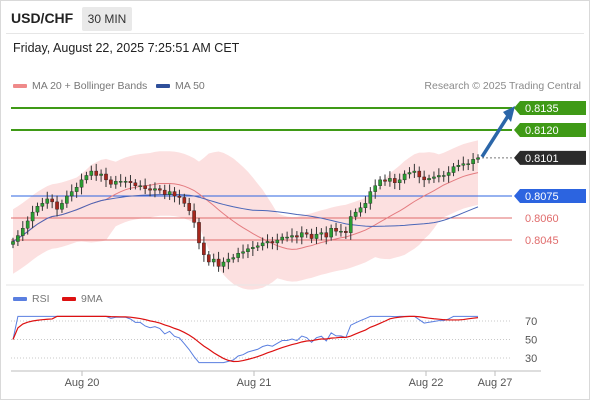 Image resolution: width=590 pixels, height=400 pixels. I want to click on price-tag-0.8075: 0.8075, so click(550, 196).